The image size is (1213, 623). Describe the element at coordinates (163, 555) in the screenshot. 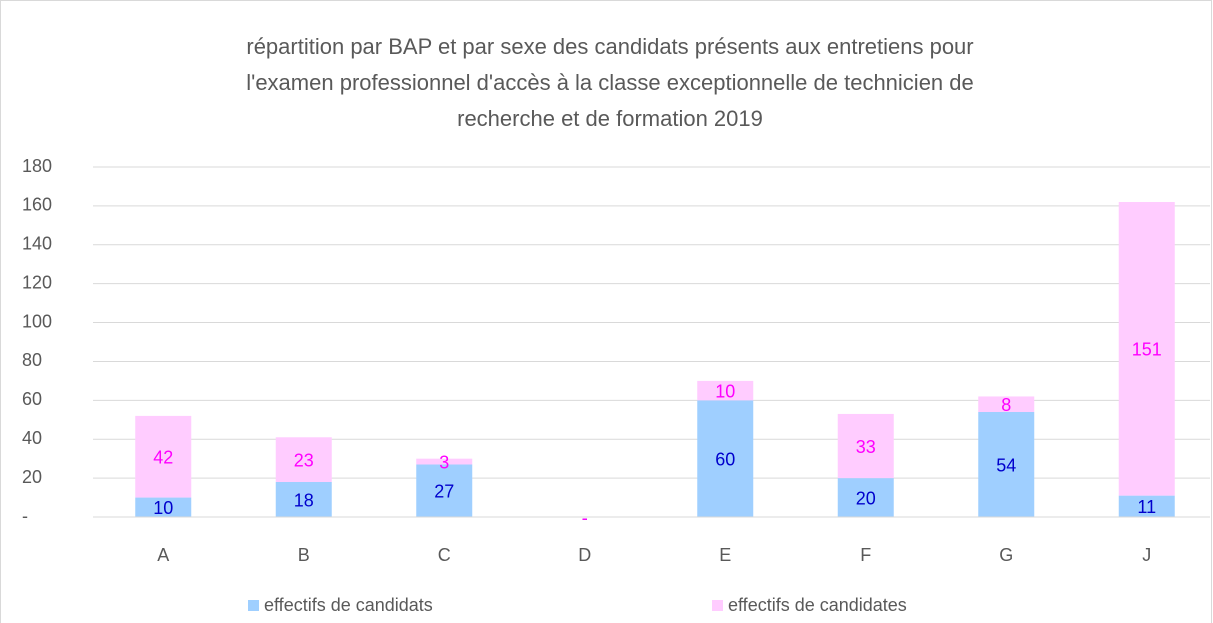

I see `x-tick-label: A` at that location.